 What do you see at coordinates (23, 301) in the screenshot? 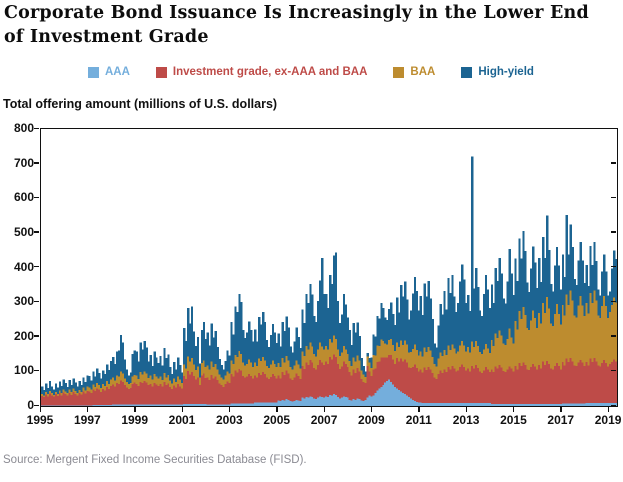
I see `y-tick-label: 300` at bounding box center [23, 301].